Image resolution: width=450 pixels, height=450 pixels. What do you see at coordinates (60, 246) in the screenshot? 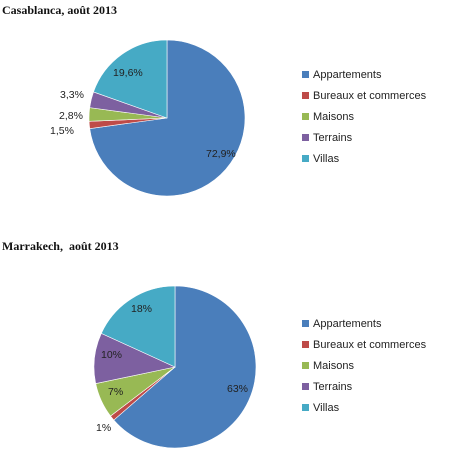
I see `chart-title: Marrakech, août 2013` at bounding box center [60, 246].